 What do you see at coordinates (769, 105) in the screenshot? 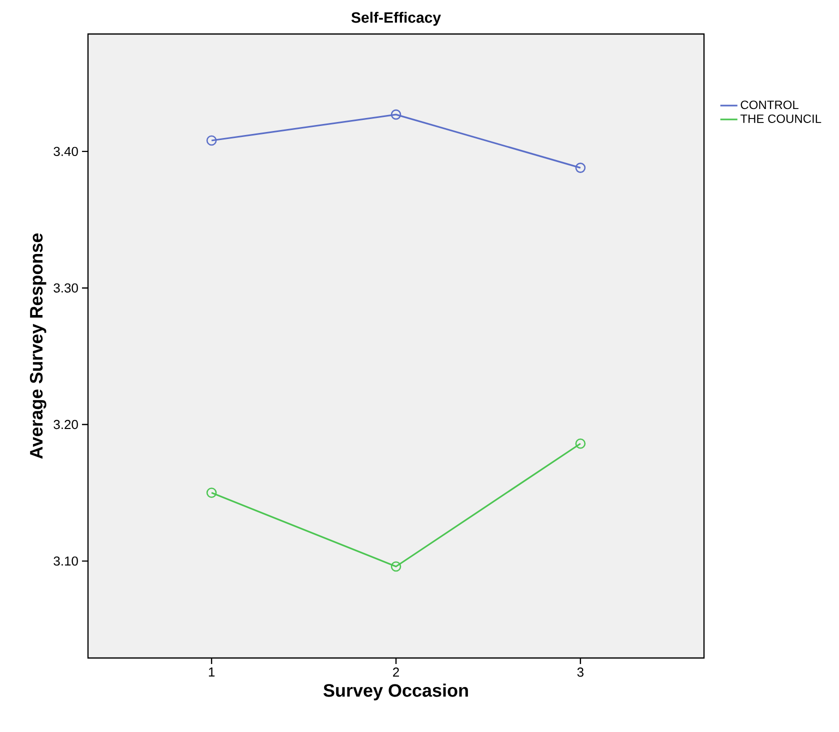
I see `legend-label: CONTROL` at bounding box center [769, 105].